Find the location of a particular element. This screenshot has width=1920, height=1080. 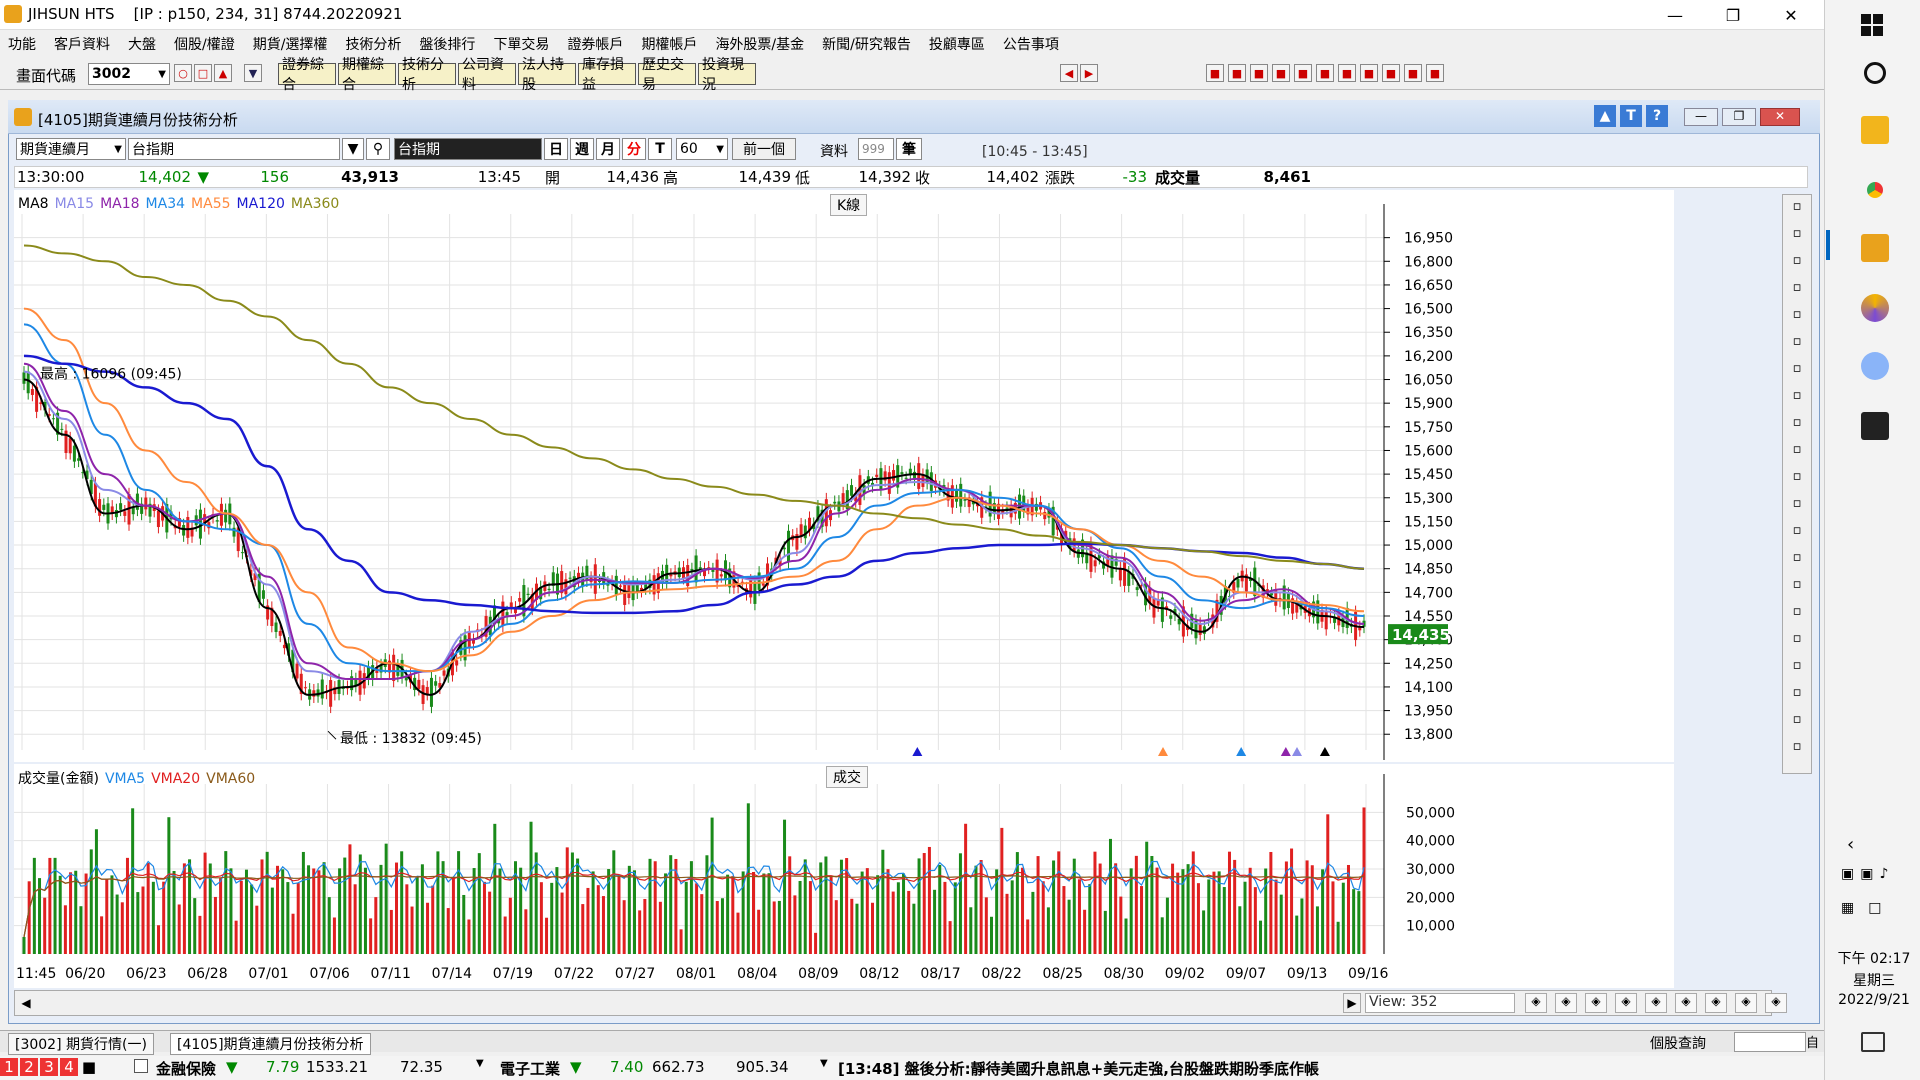

search-icon: ○ is located at coordinates (183, 73).